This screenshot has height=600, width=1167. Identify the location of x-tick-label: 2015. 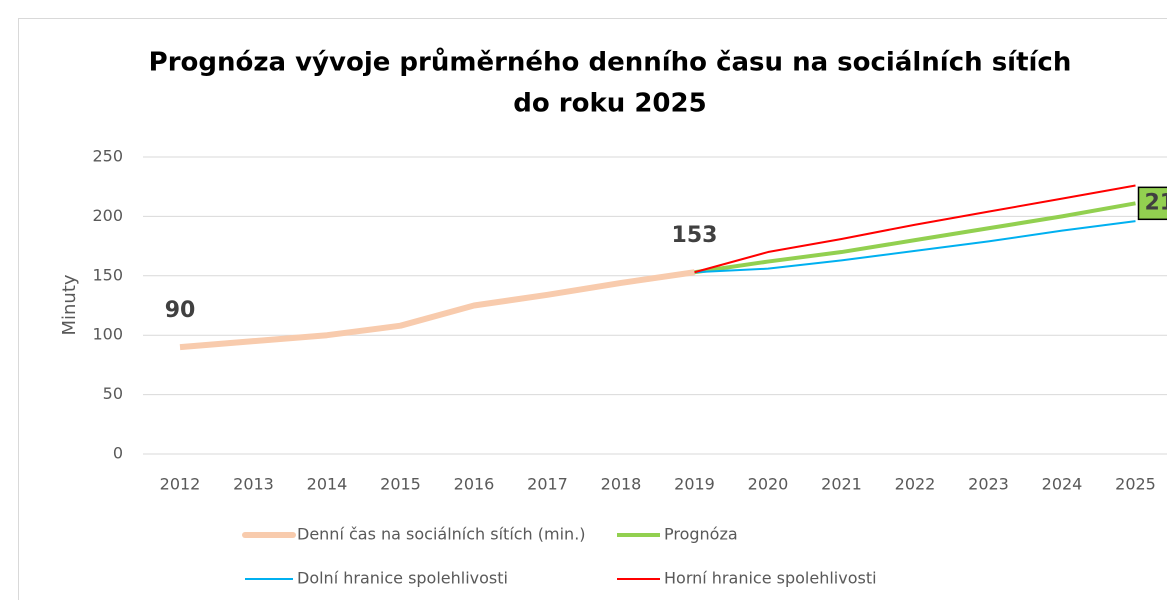
(400, 484).